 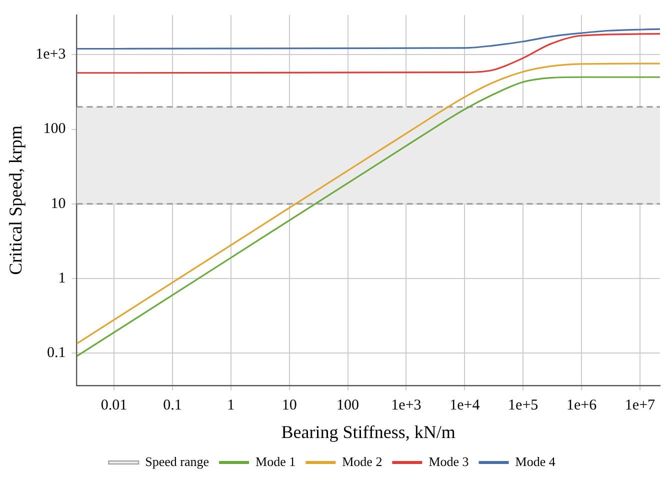 I want to click on legend-label: Mode 3, so click(x=448, y=461).